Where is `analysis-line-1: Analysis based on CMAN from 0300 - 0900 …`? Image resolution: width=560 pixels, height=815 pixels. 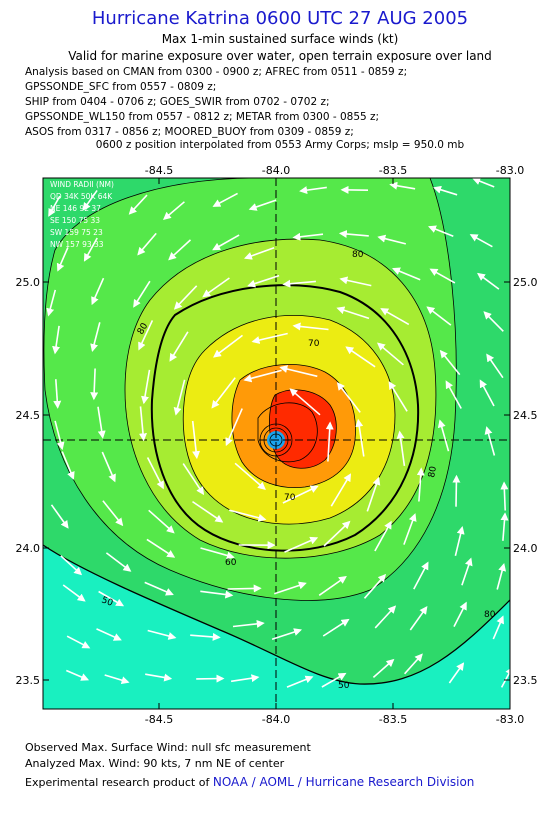 analysis-line-1: Analysis based on CMAN from 0300 - 0900 … is located at coordinates (216, 72).